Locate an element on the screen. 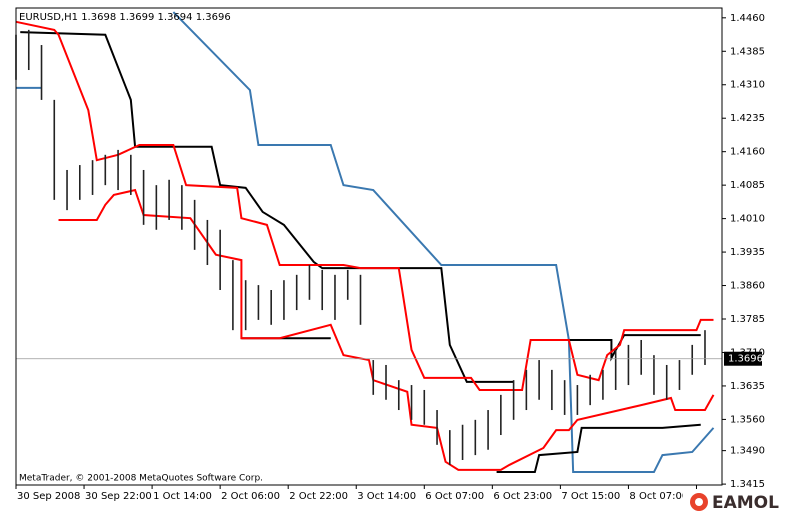 The height and width of the screenshot is (514, 795). y-tick-label: 1.4385 is located at coordinates (747, 51).